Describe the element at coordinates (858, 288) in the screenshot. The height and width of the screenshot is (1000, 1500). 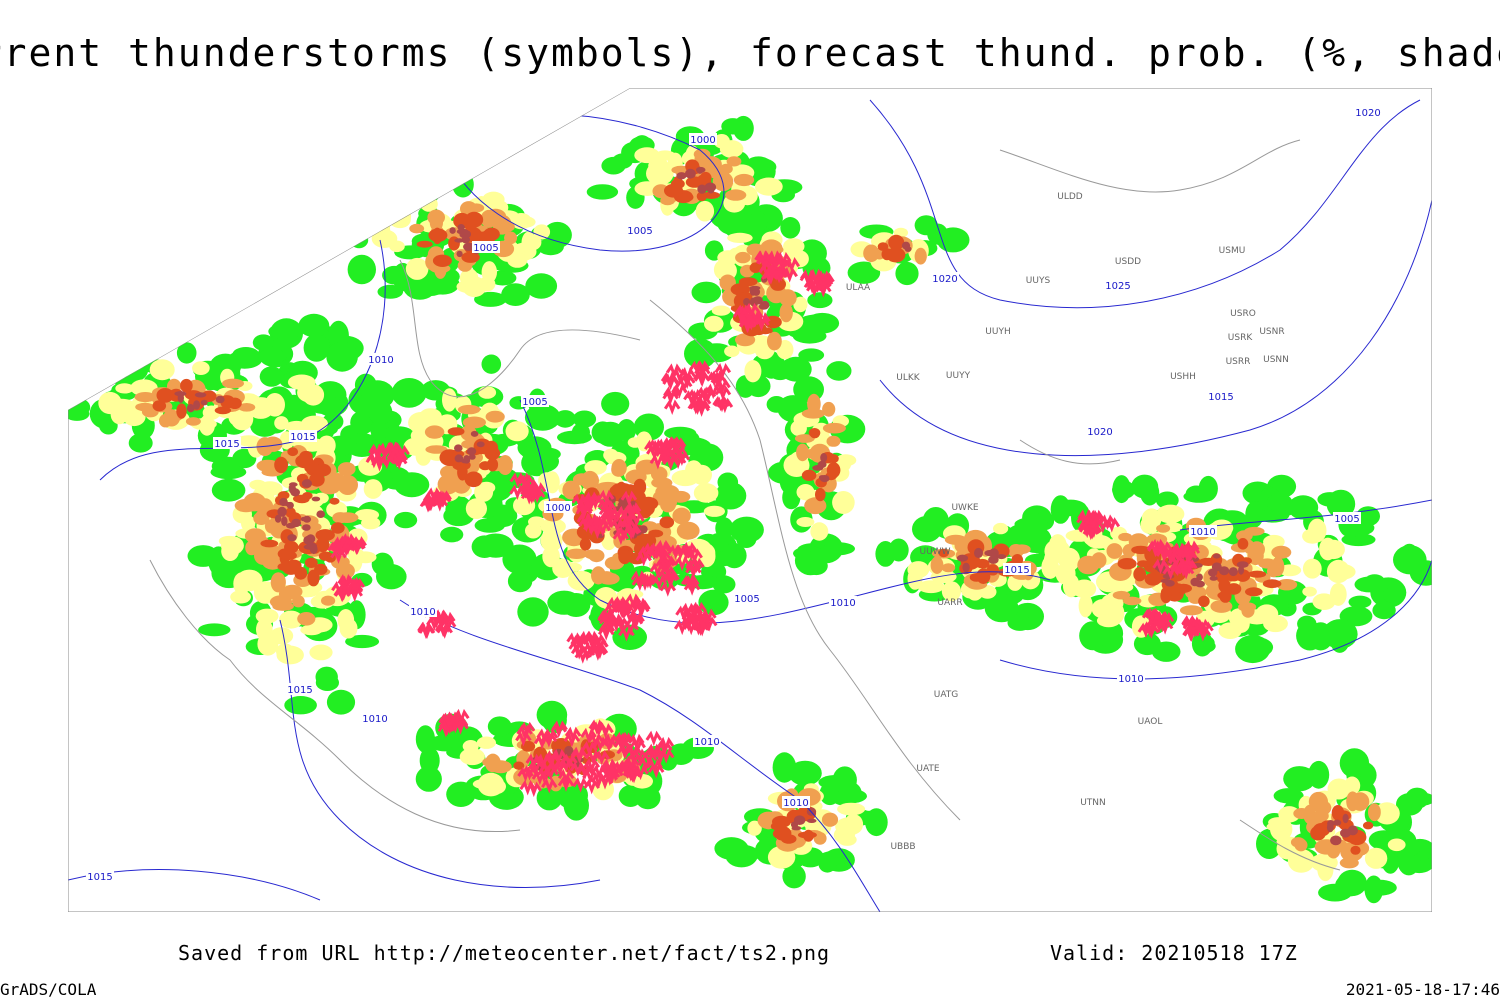
I see `station-label: ULAA` at that location.